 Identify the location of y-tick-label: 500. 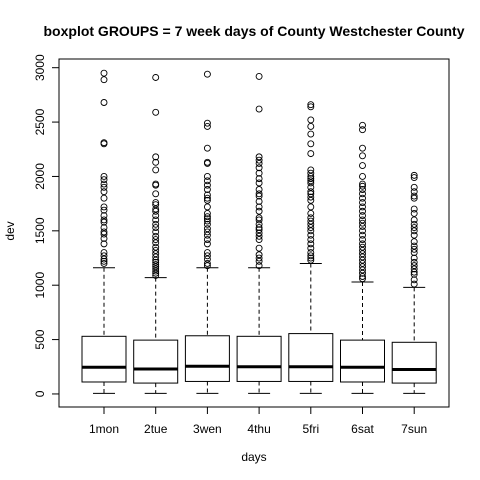
(40, 339).